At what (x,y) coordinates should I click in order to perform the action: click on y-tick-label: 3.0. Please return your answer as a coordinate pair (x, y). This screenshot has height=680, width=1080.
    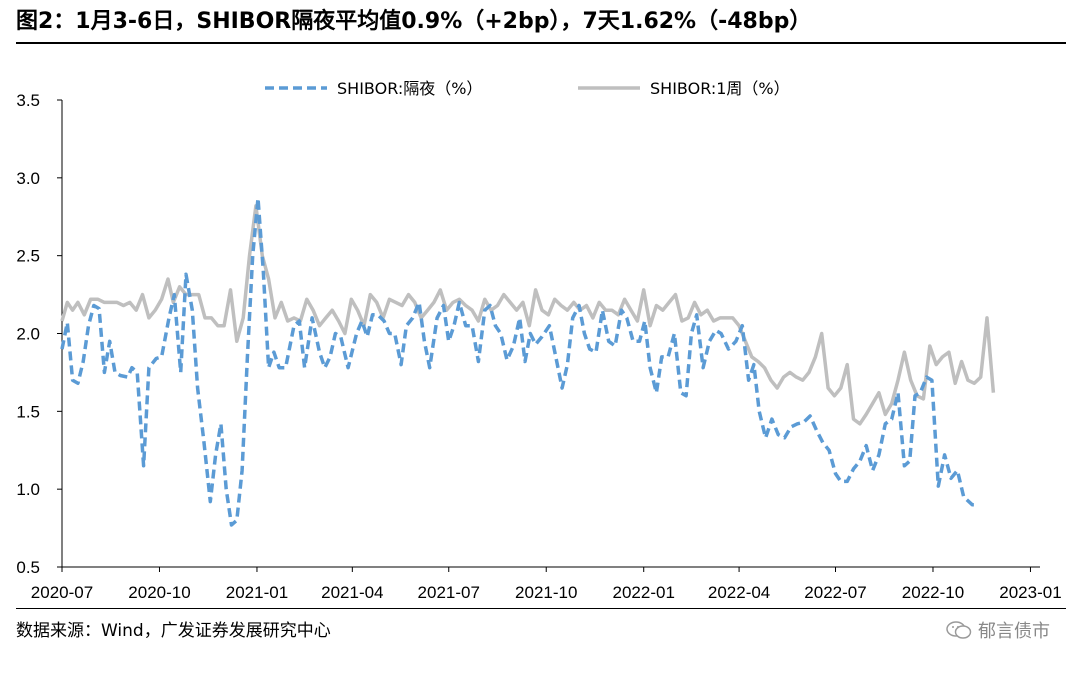
    Looking at the image, I should click on (28, 178).